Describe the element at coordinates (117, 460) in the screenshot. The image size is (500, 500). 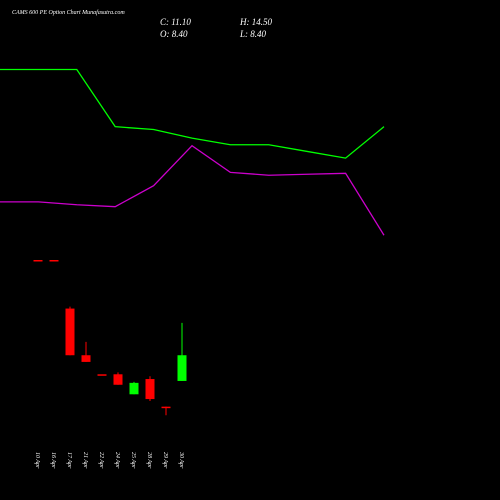
I see `x-tick-label: 24 Apr` at that location.